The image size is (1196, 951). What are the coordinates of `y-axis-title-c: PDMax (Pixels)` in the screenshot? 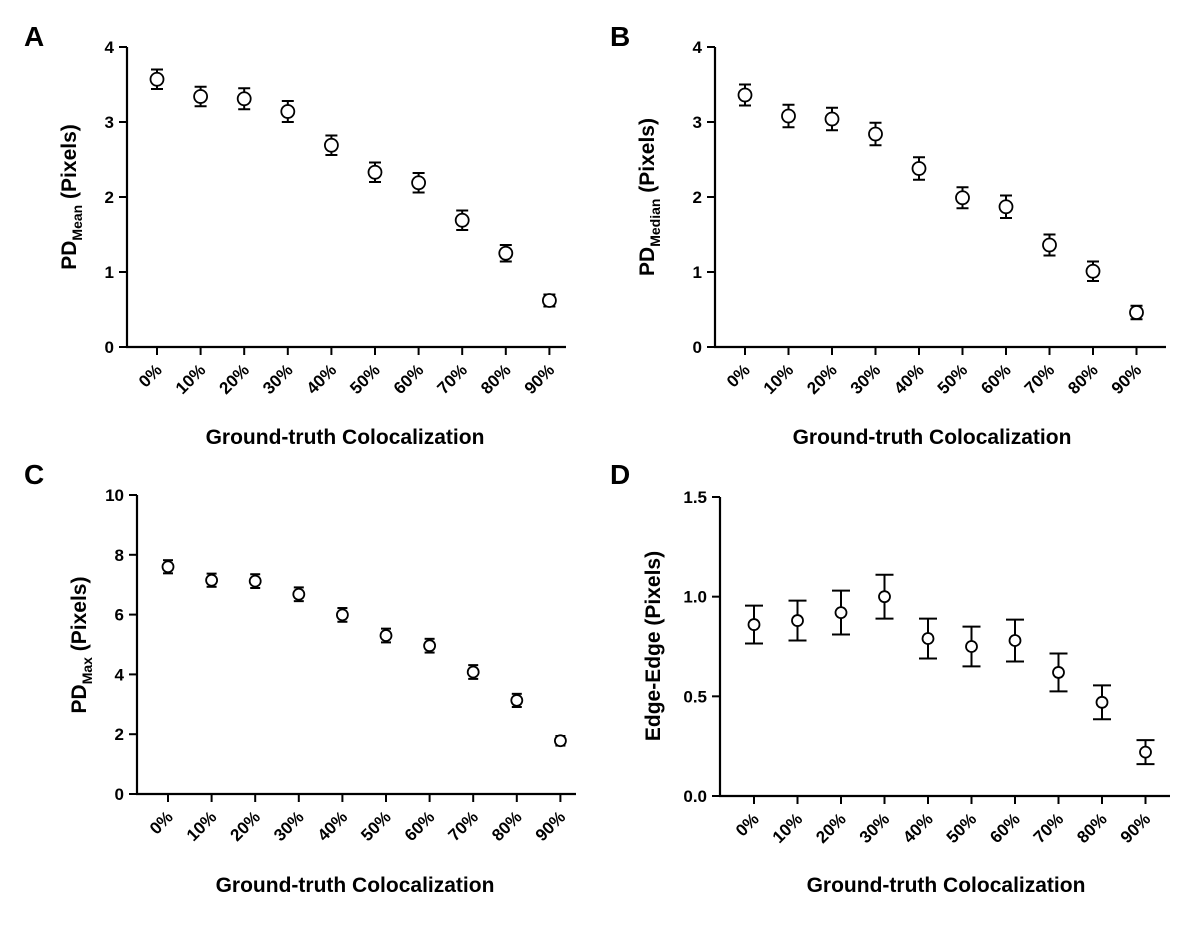 It's located at (81, 645).